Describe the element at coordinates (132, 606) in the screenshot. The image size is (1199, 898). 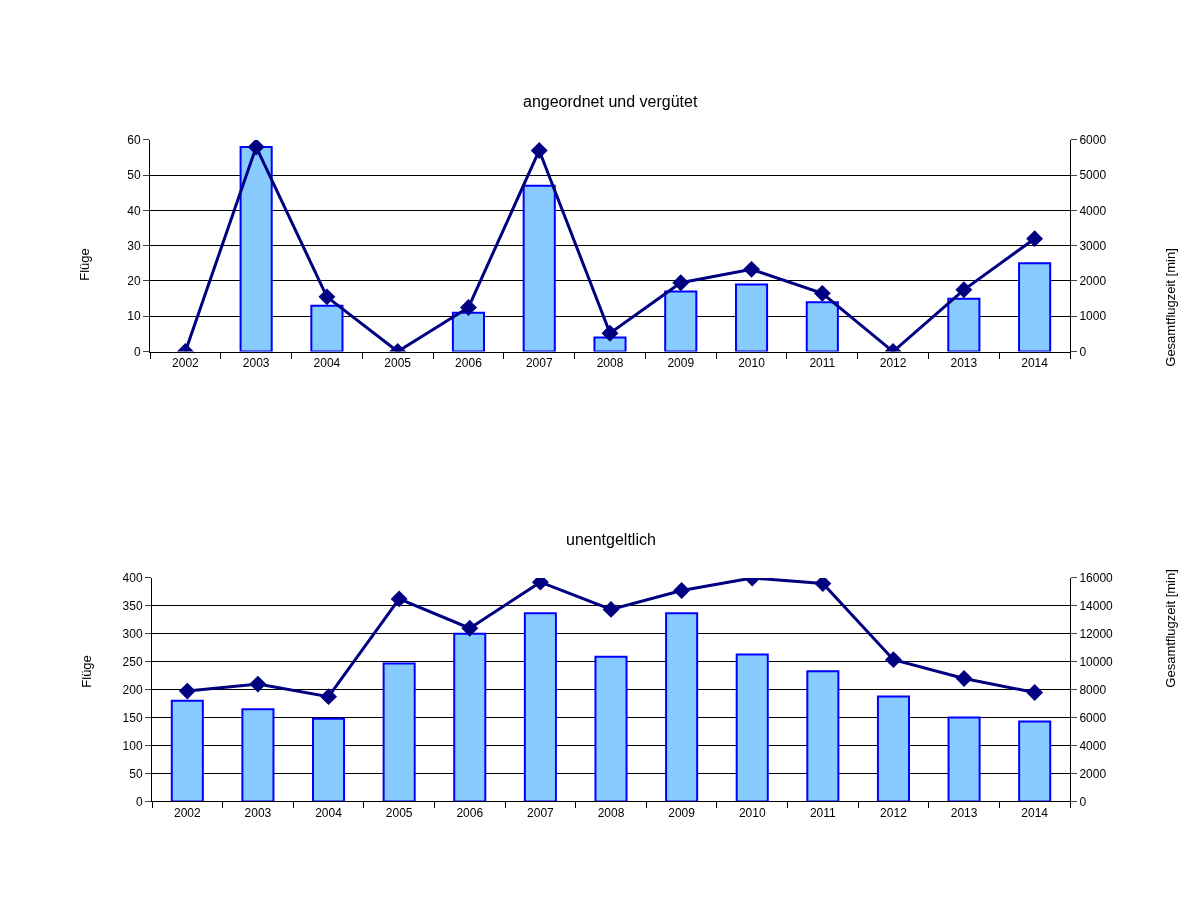
I see `y-tick-label: 350` at that location.